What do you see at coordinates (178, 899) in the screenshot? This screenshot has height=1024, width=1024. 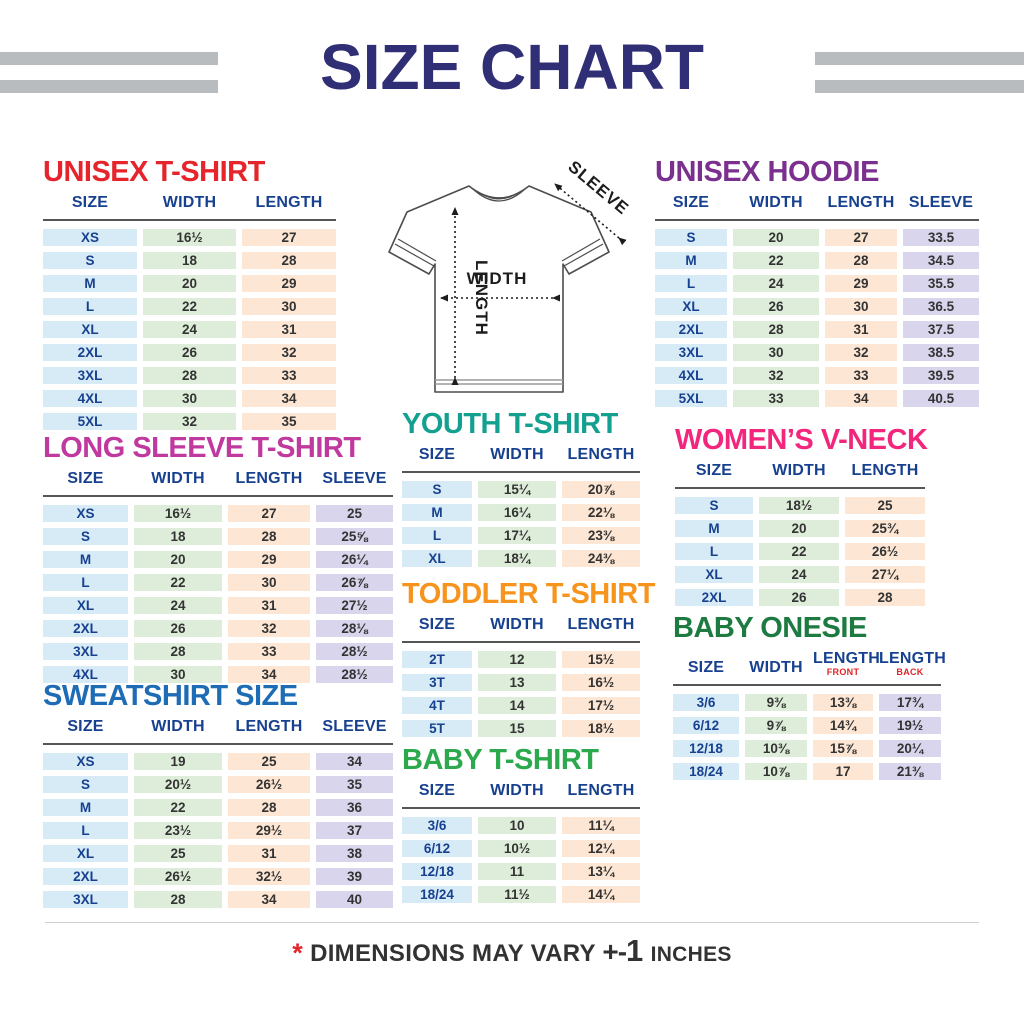 I see `sweatshirt-cell-width: 28` at bounding box center [178, 899].